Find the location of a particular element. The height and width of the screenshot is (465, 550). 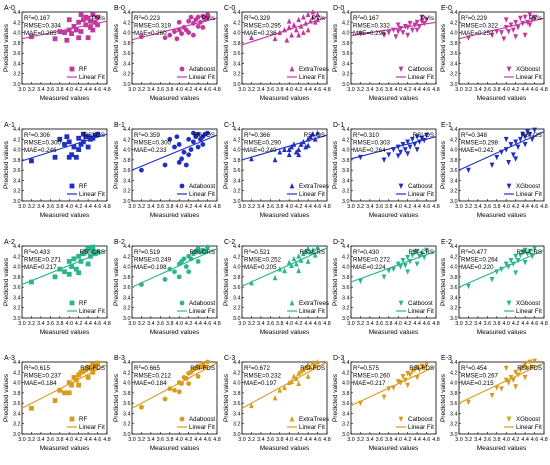

x-tick-label: 3.2 is located at coordinates (142, 440).